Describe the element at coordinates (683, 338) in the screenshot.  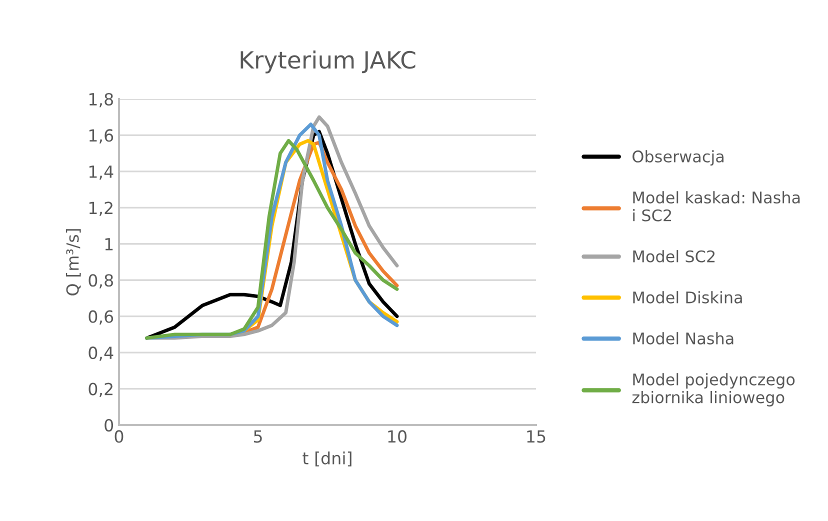
I see `legend-label: Model Nasha` at that location.